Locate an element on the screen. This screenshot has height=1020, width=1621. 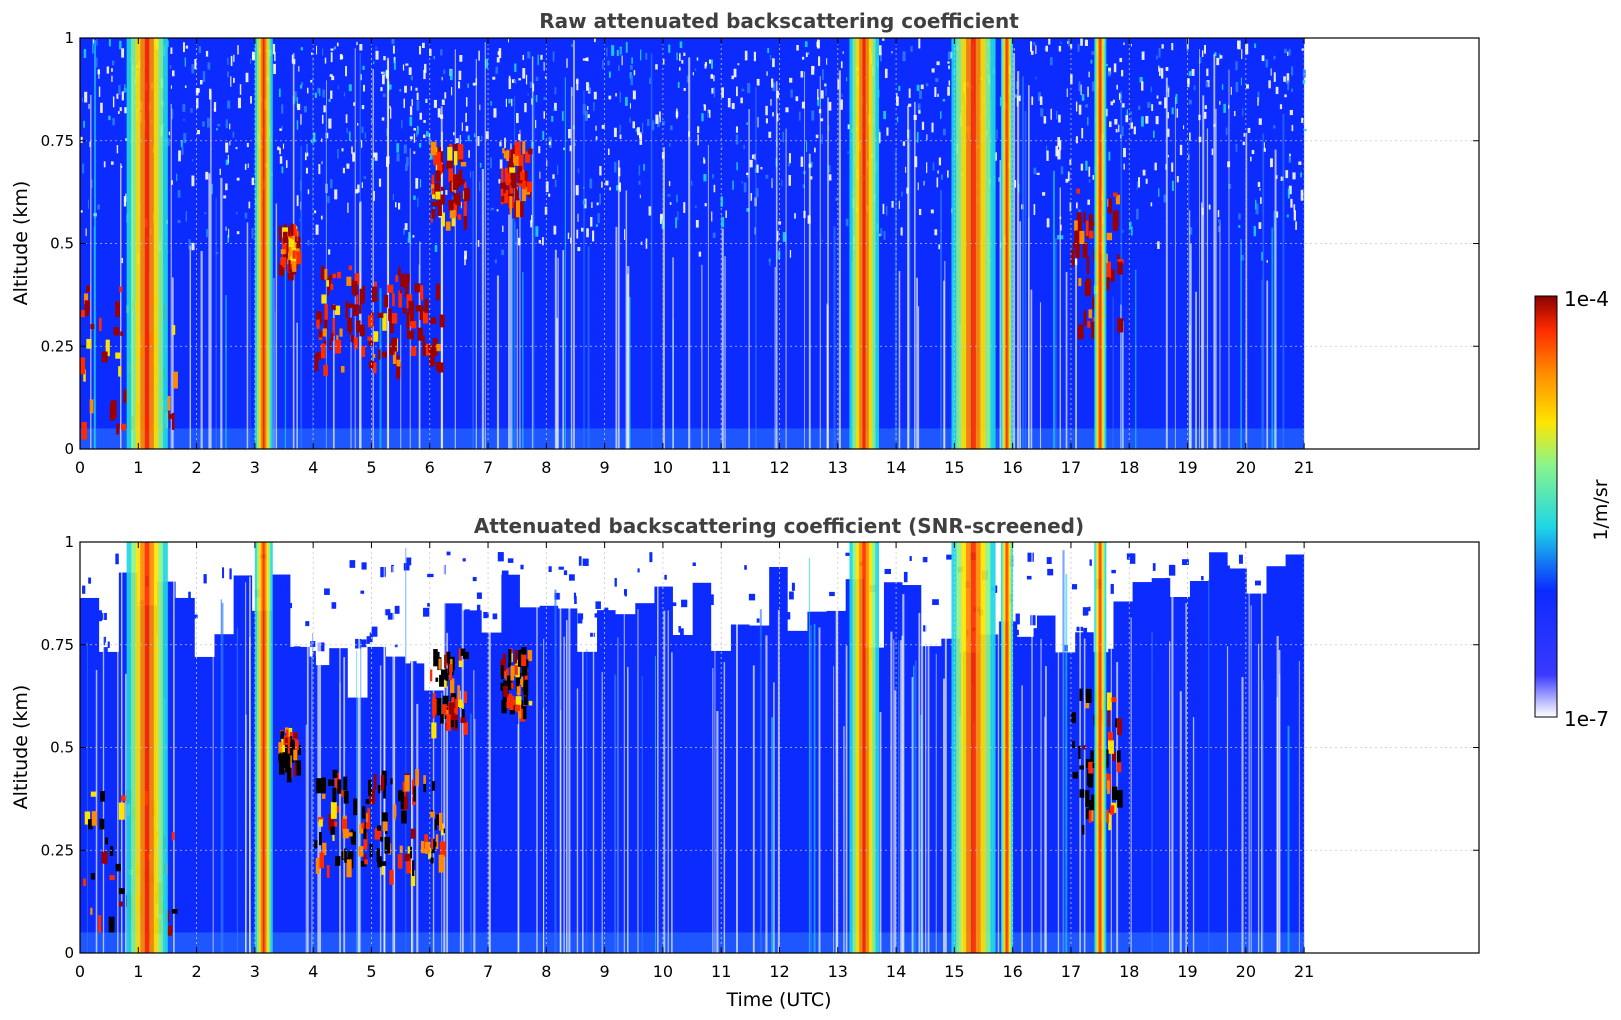
x-tick-label: 20 is located at coordinates (1246, 971).